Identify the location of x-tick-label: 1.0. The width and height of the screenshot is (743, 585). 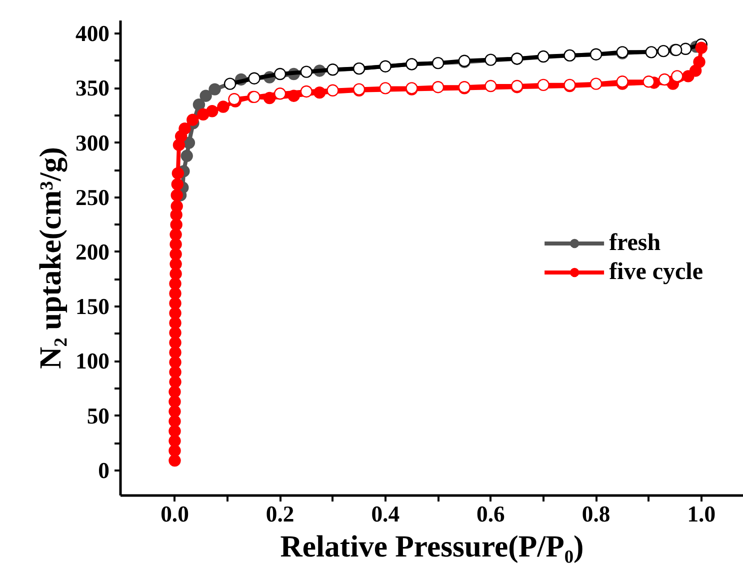
(701, 514).